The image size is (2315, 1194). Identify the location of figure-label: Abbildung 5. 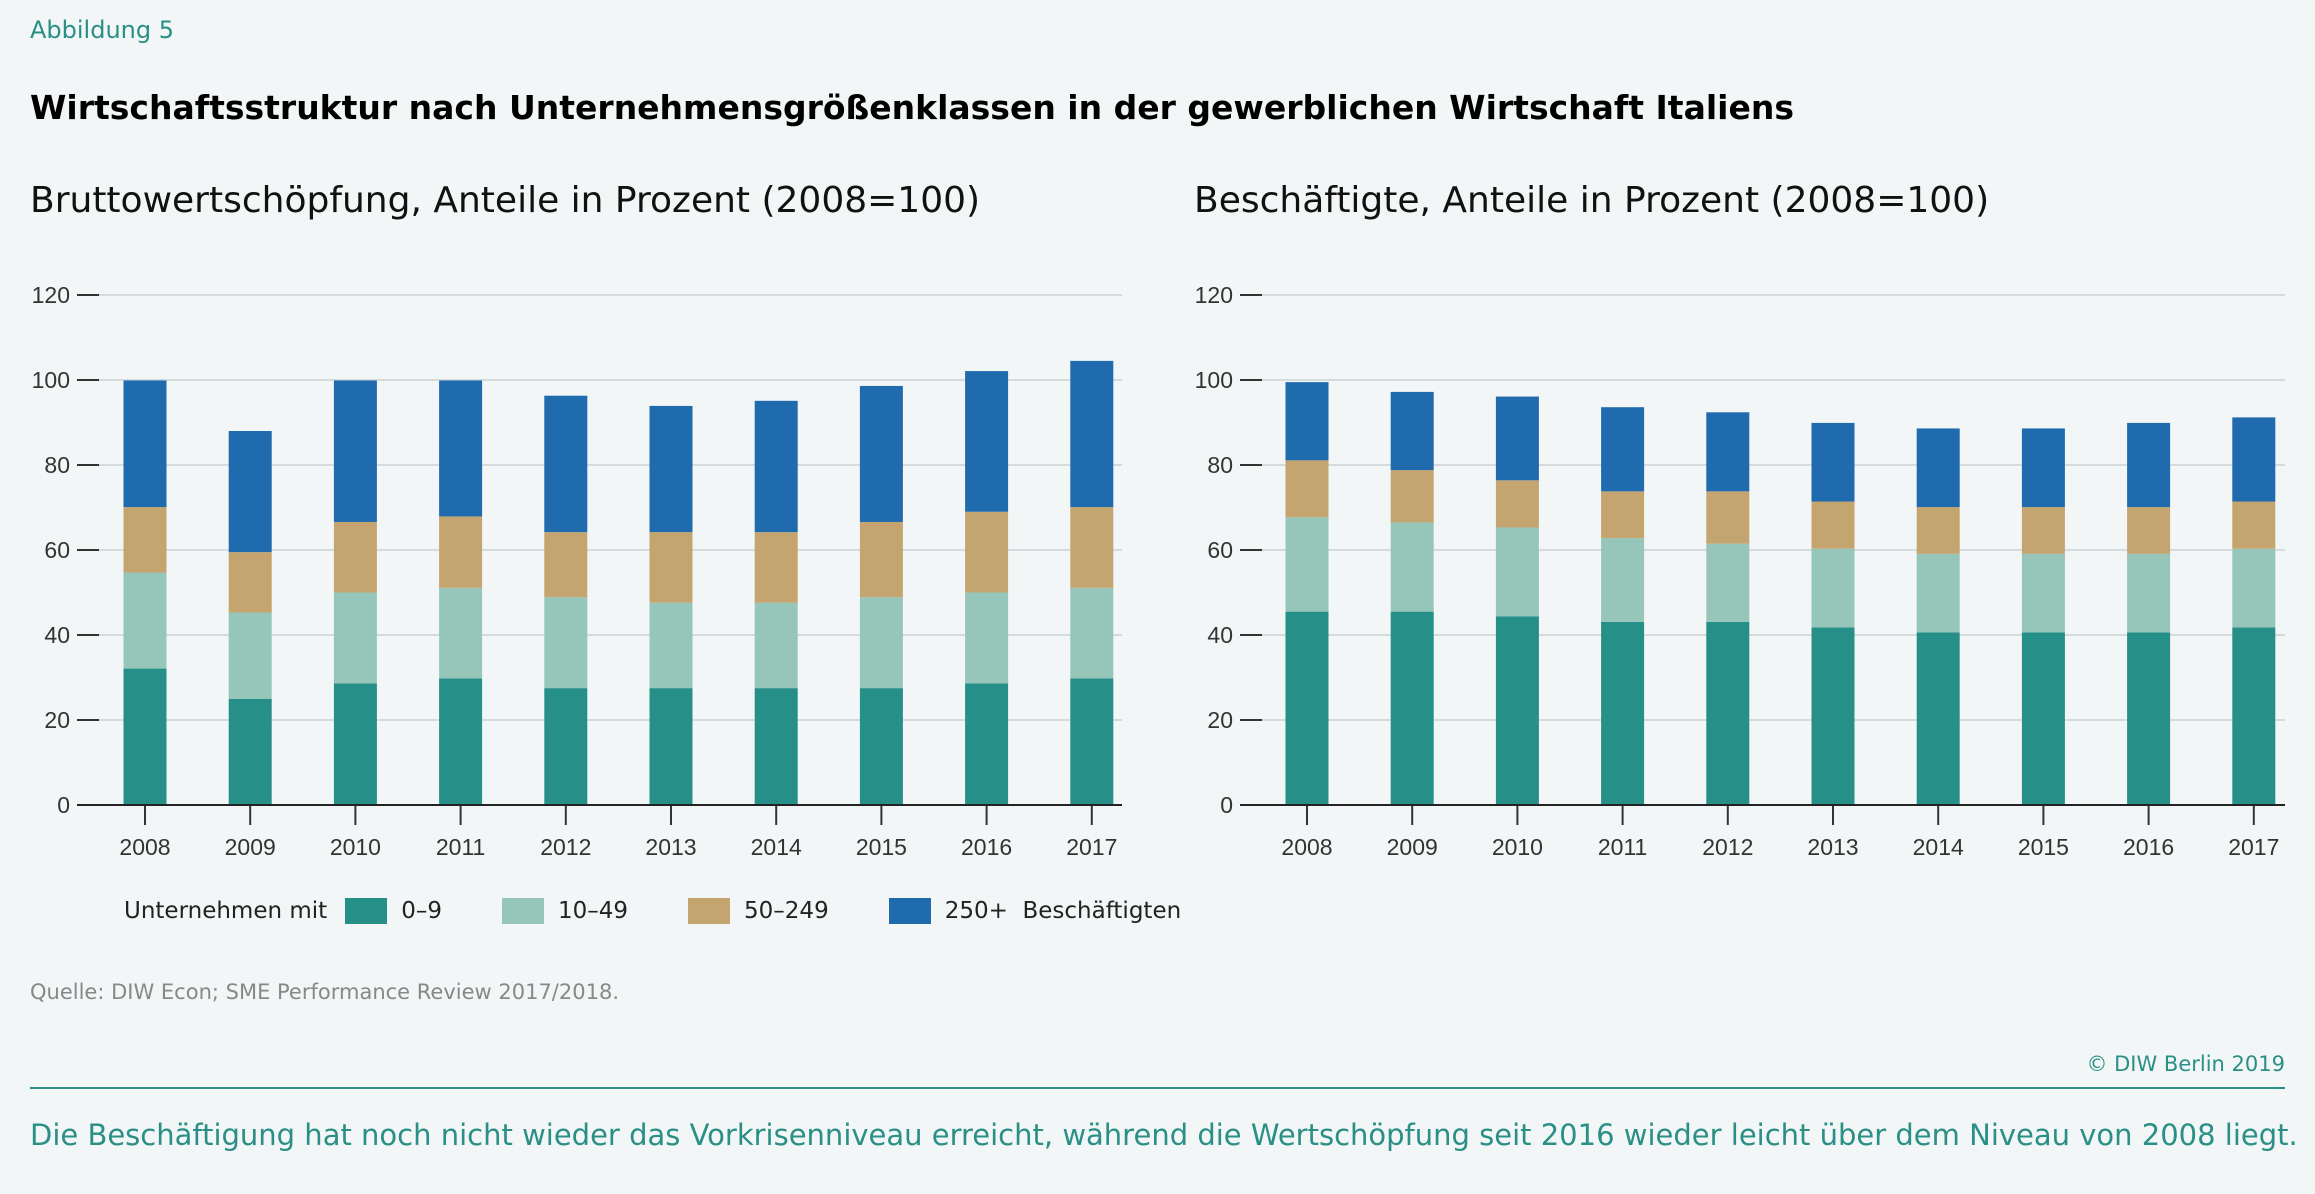
(102, 30).